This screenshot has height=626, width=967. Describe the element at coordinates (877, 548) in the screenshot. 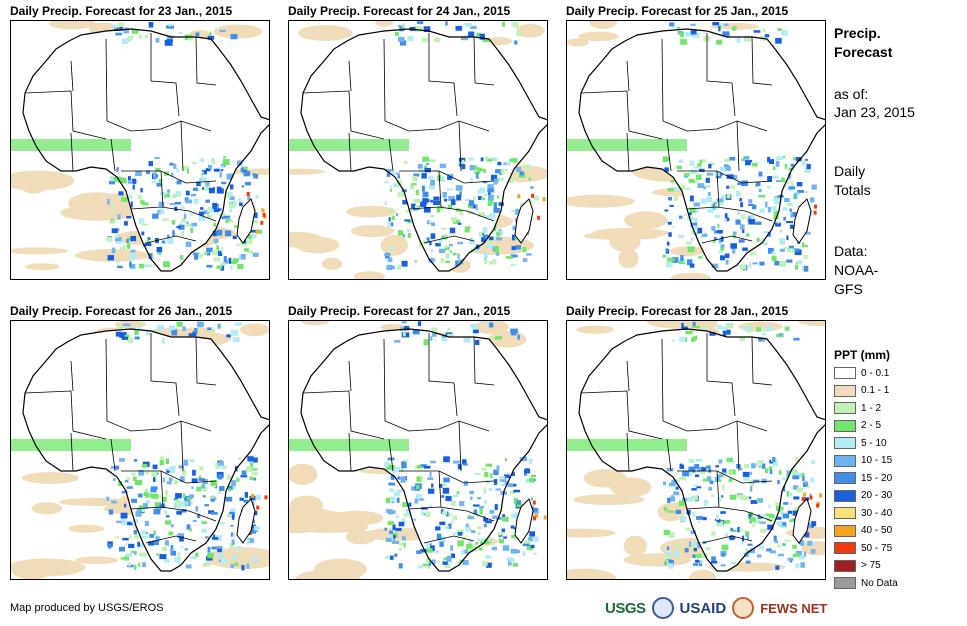

I see `legend-label: 50 - 75` at that location.